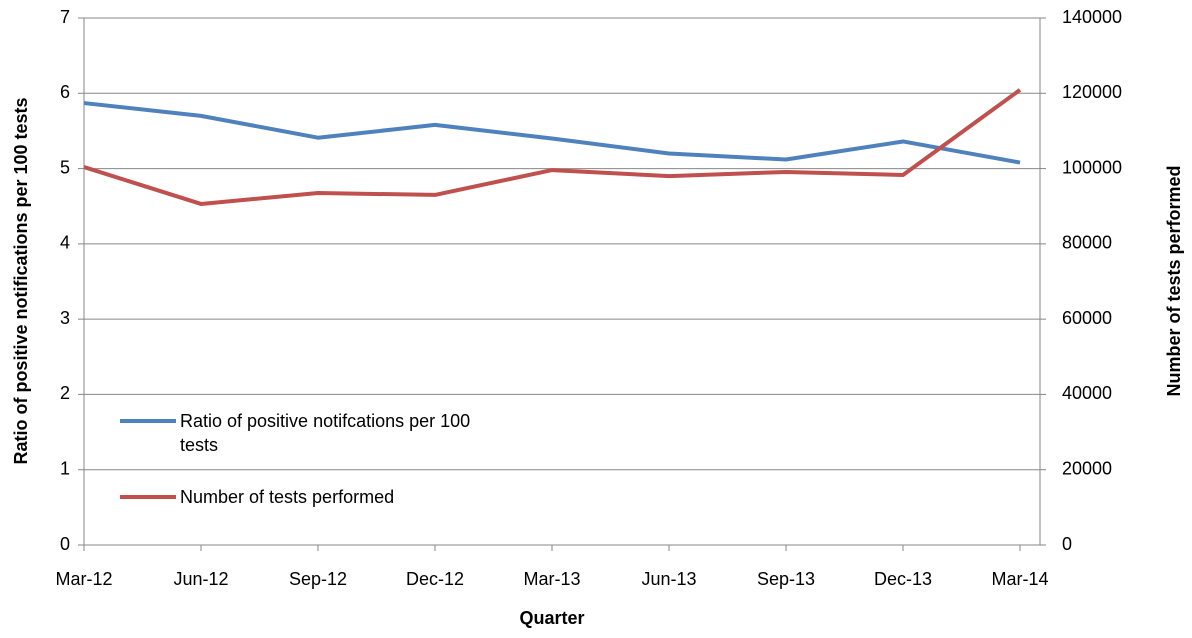  I want to click on y2-tick-label: 40000, so click(1087, 393).